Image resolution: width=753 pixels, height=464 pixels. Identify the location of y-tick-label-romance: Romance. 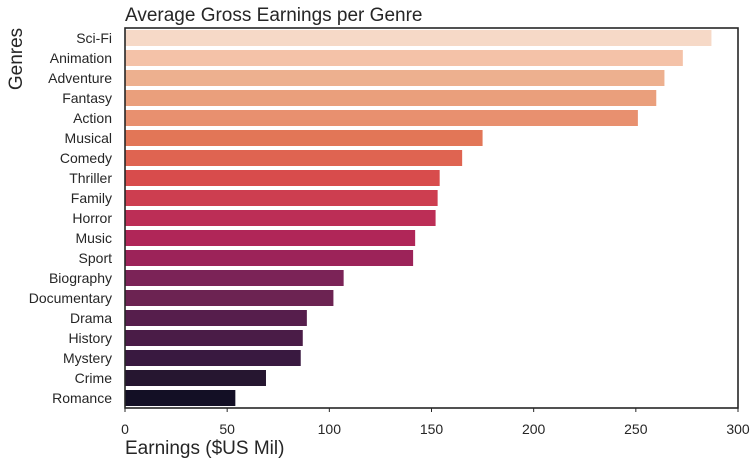
(82, 398).